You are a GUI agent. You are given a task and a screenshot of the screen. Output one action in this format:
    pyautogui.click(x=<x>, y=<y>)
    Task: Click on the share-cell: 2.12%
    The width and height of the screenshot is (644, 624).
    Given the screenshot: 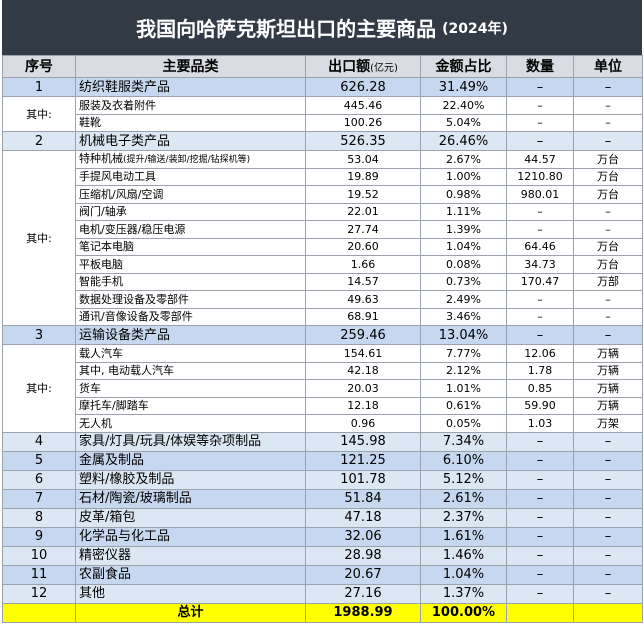 What is the action you would take?
    pyautogui.click(x=463, y=370)
    